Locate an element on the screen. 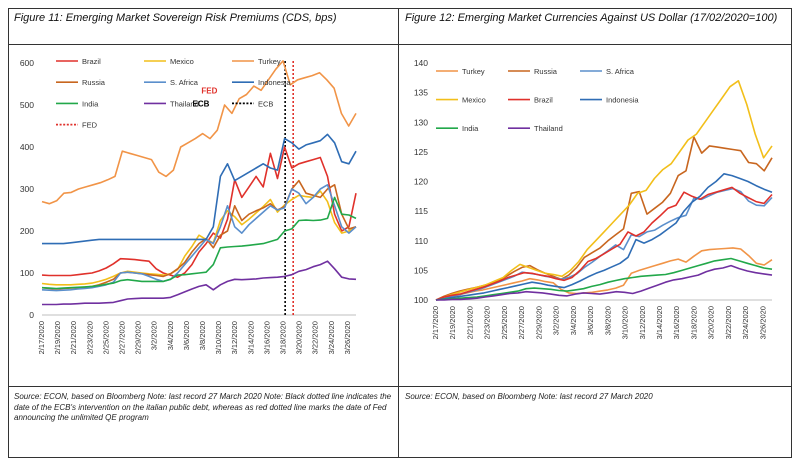 The image size is (800, 466). legend-label: FED is located at coordinates (90, 125).